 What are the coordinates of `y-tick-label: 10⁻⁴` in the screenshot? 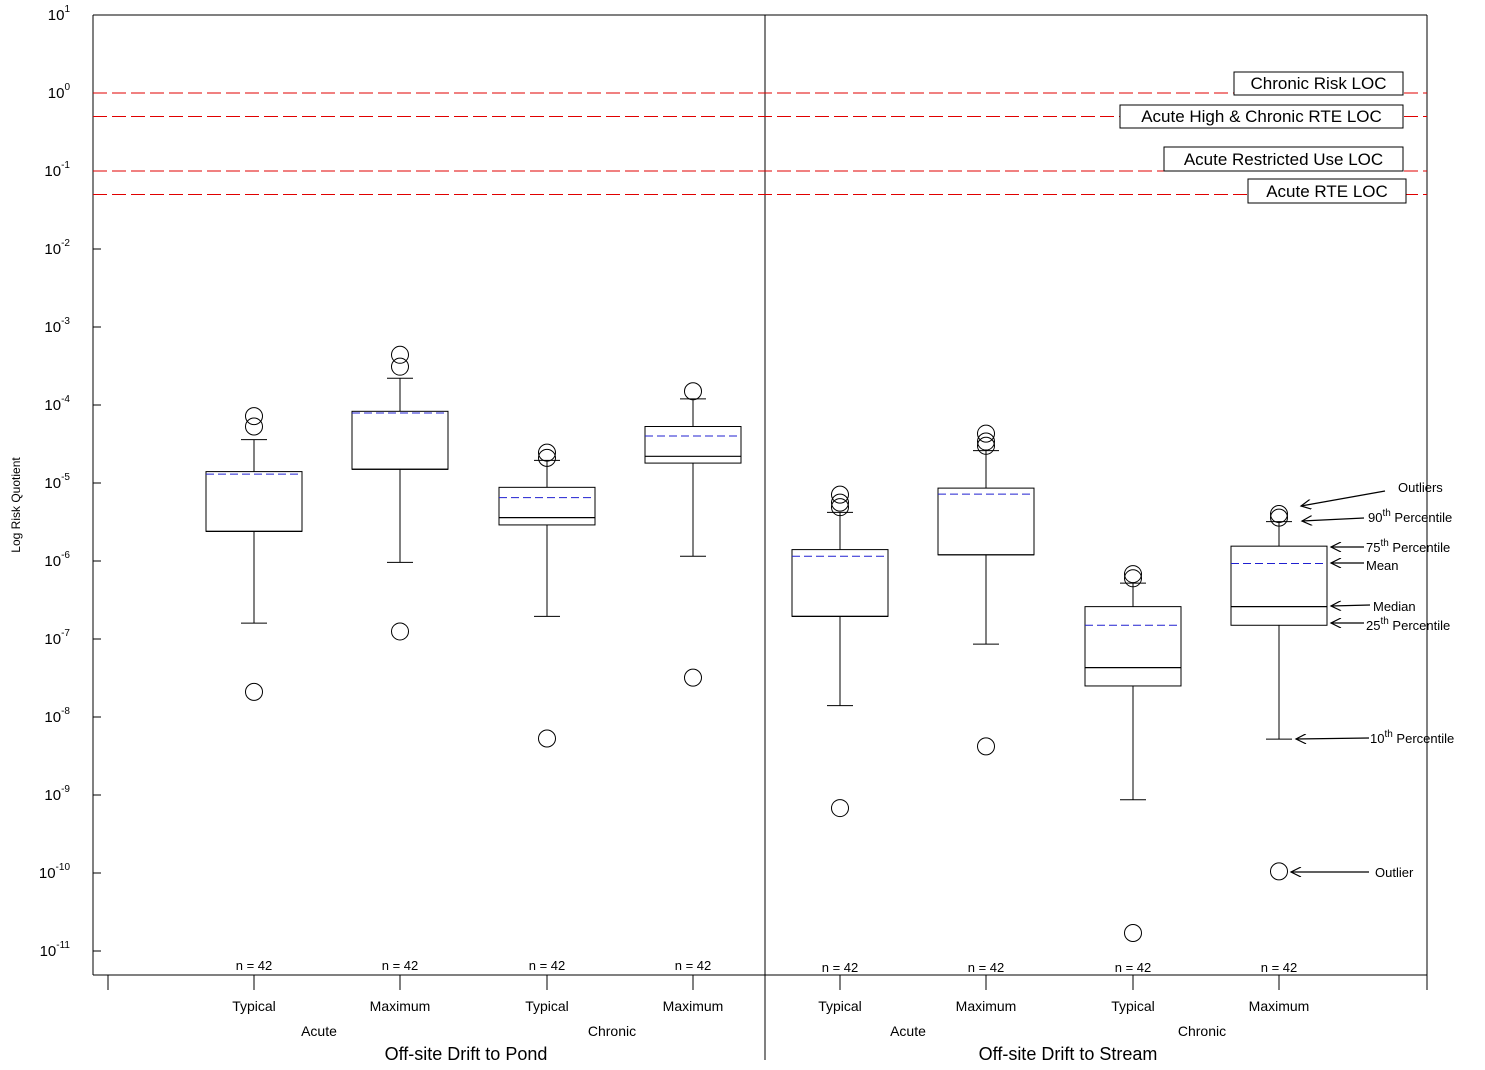 It's located at (57, 404).